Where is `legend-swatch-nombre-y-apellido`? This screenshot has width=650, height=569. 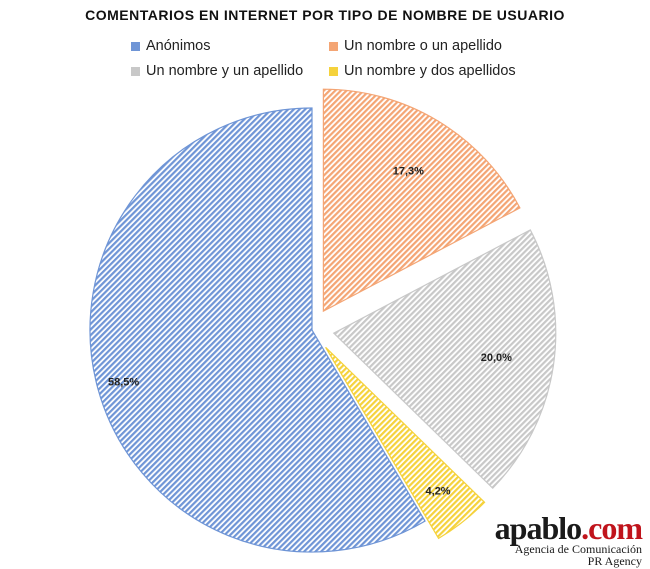 legend-swatch-nombre-y-apellido is located at coordinates (135, 71).